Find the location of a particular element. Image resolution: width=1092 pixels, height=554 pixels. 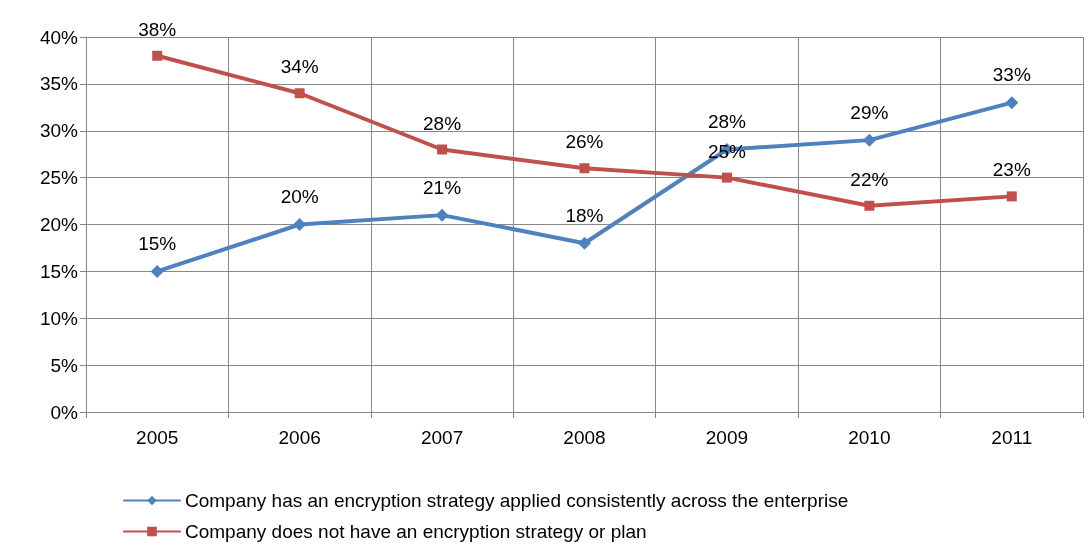

data-label: 33% is located at coordinates (1011, 75).